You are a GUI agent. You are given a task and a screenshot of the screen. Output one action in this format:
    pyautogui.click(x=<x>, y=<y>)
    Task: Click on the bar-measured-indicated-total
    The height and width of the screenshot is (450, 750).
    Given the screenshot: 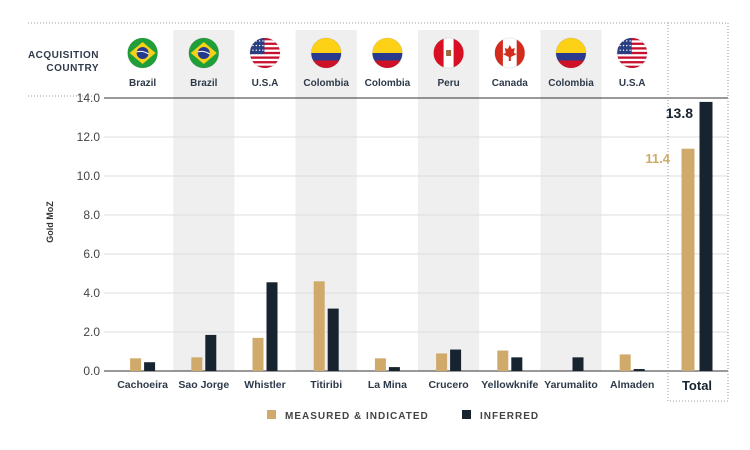 What is the action you would take?
    pyautogui.click(x=688, y=259)
    